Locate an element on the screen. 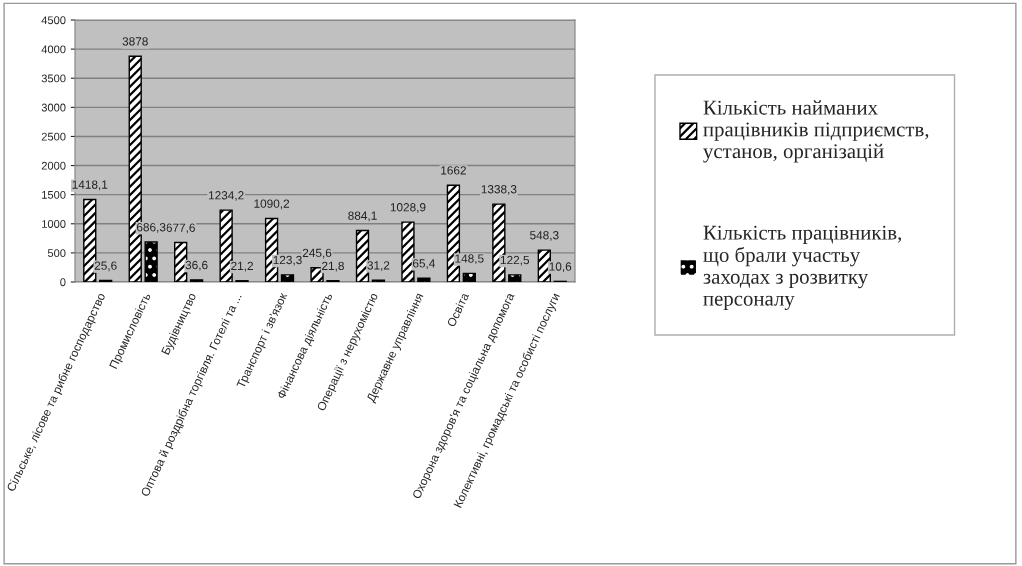 This screenshot has height=566, width=1022. data-label: 25,6 is located at coordinates (105, 266).